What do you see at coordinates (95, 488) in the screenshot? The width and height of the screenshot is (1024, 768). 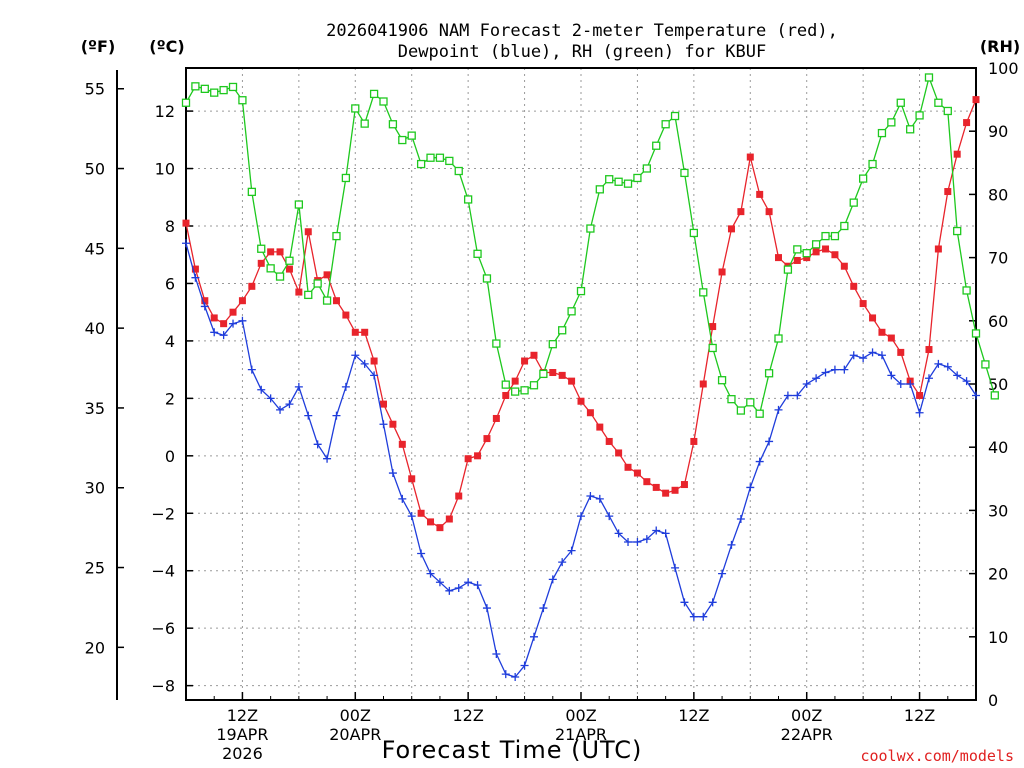 I see `fahrenheit-tick-label: 30` at bounding box center [95, 488].